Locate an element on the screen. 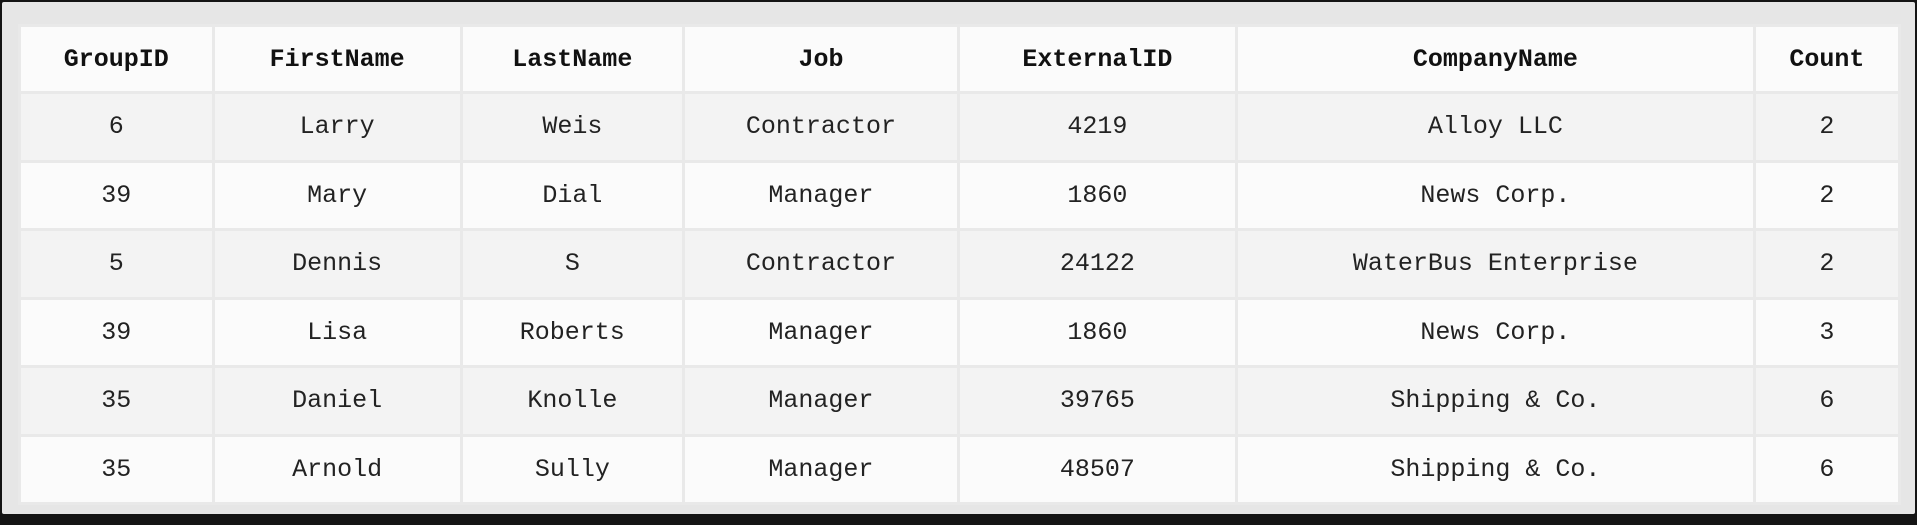 Image resolution: width=1917 pixels, height=525 pixels. cell-lastname: Sully is located at coordinates (572, 469).